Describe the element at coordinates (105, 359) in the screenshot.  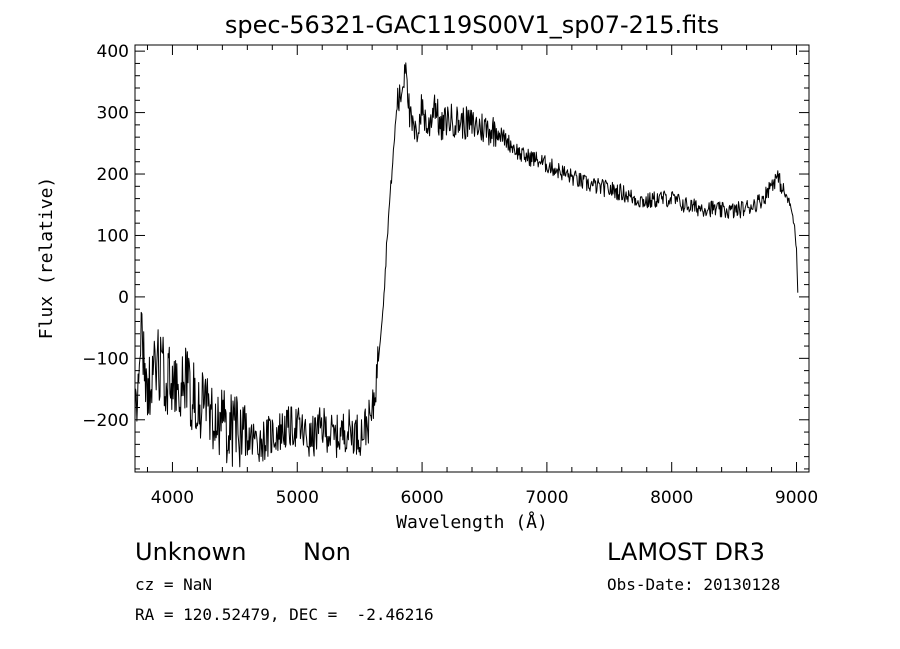
I see `y-tick-label: −100` at that location.